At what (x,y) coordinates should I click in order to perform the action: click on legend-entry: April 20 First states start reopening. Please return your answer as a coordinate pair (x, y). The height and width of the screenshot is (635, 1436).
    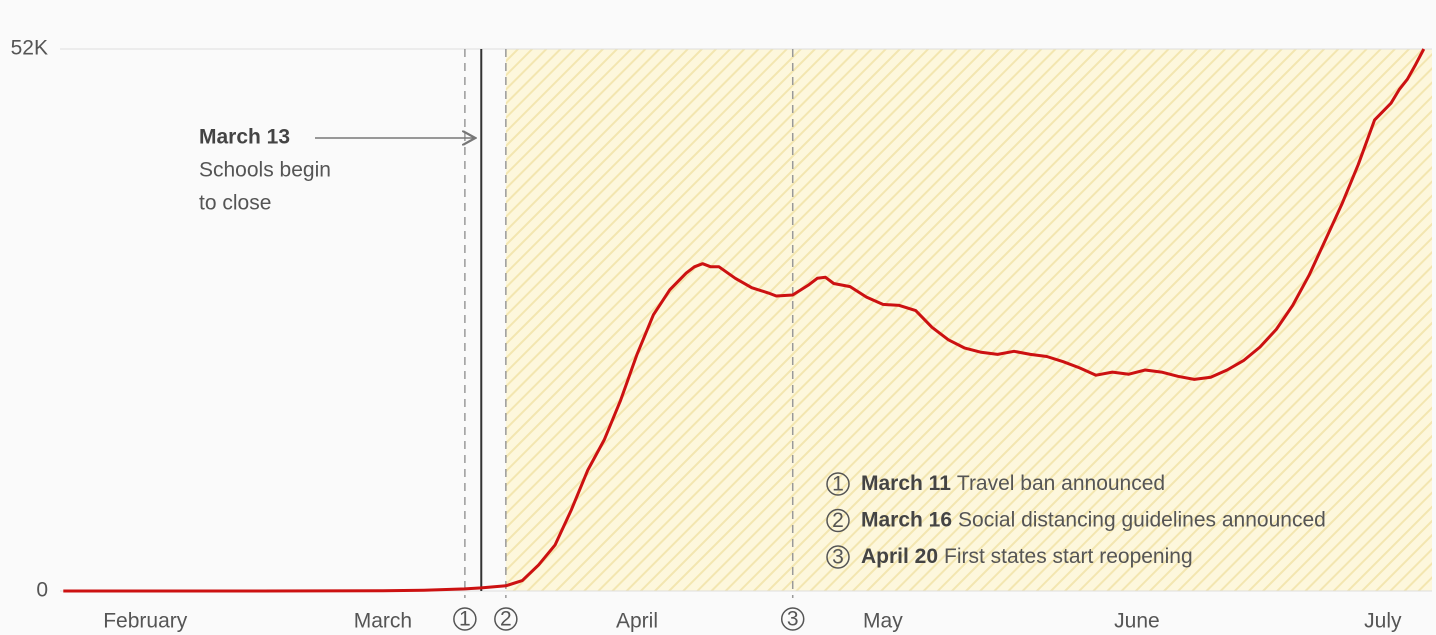
    Looking at the image, I should click on (1027, 556).